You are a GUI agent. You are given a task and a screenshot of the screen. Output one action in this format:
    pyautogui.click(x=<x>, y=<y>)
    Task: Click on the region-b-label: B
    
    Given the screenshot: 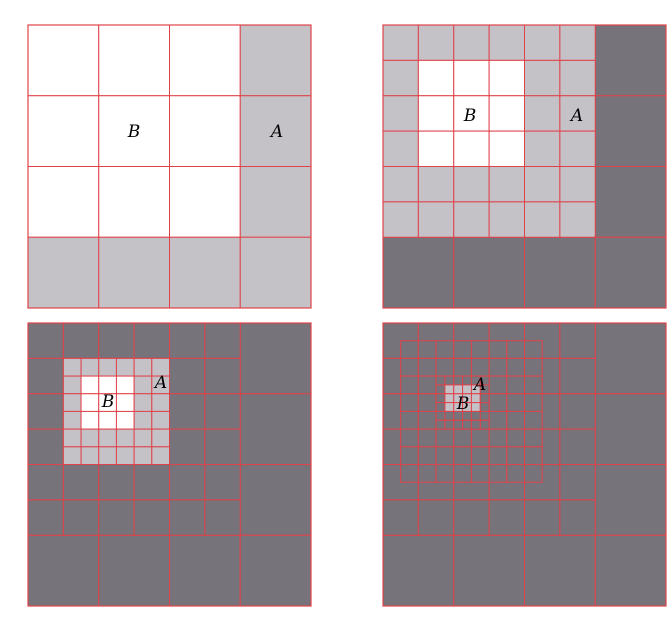 What is the action you would take?
    pyautogui.click(x=108, y=402)
    